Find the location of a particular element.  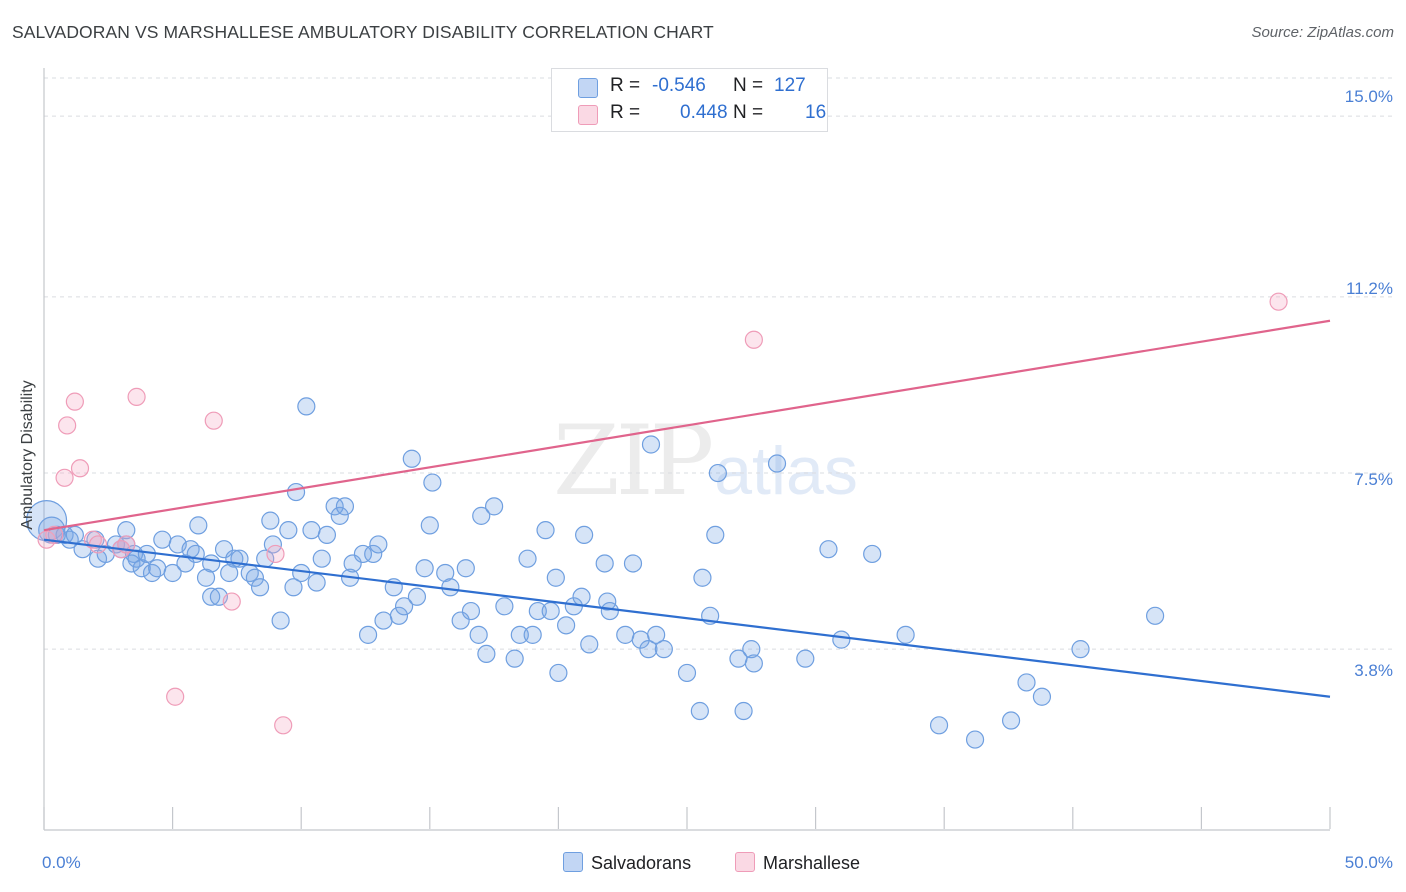

bottom-legend-marshallese: Marshallese is located at coordinates (797, 863).